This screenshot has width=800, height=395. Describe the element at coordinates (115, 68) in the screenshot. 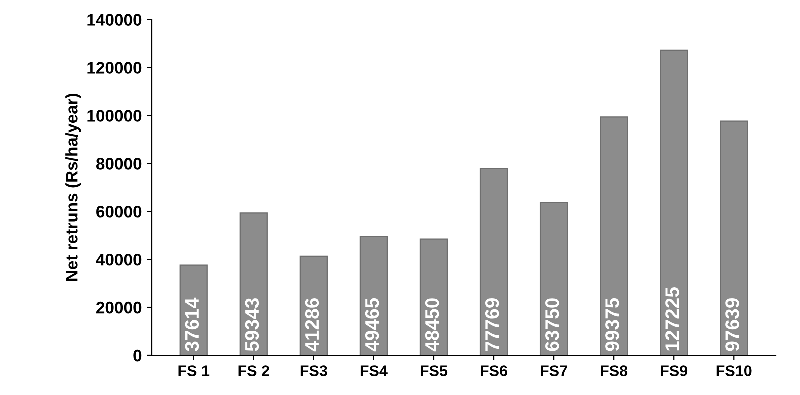

I see `y-tick-label: 120000` at that location.